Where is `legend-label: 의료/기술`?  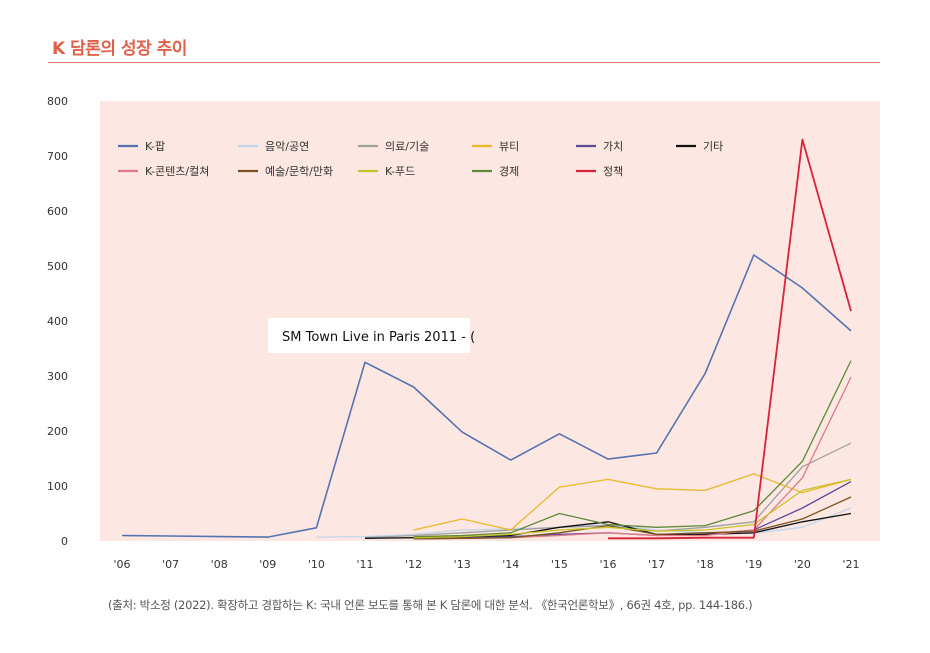
legend-label: 의료/기술 is located at coordinates (407, 146).